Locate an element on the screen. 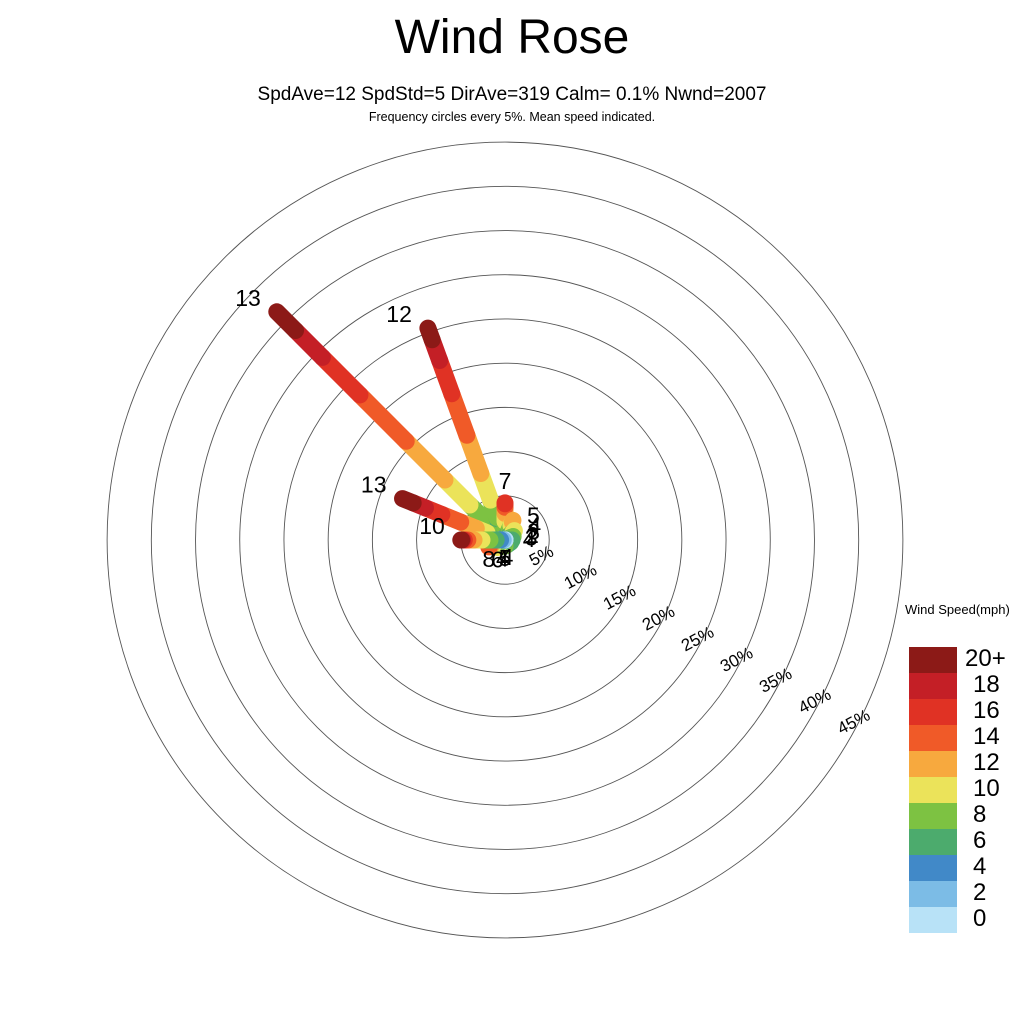 Image resolution: width=1024 pixels, height=1024 pixels. legend-label: 8 is located at coordinates (980, 814).